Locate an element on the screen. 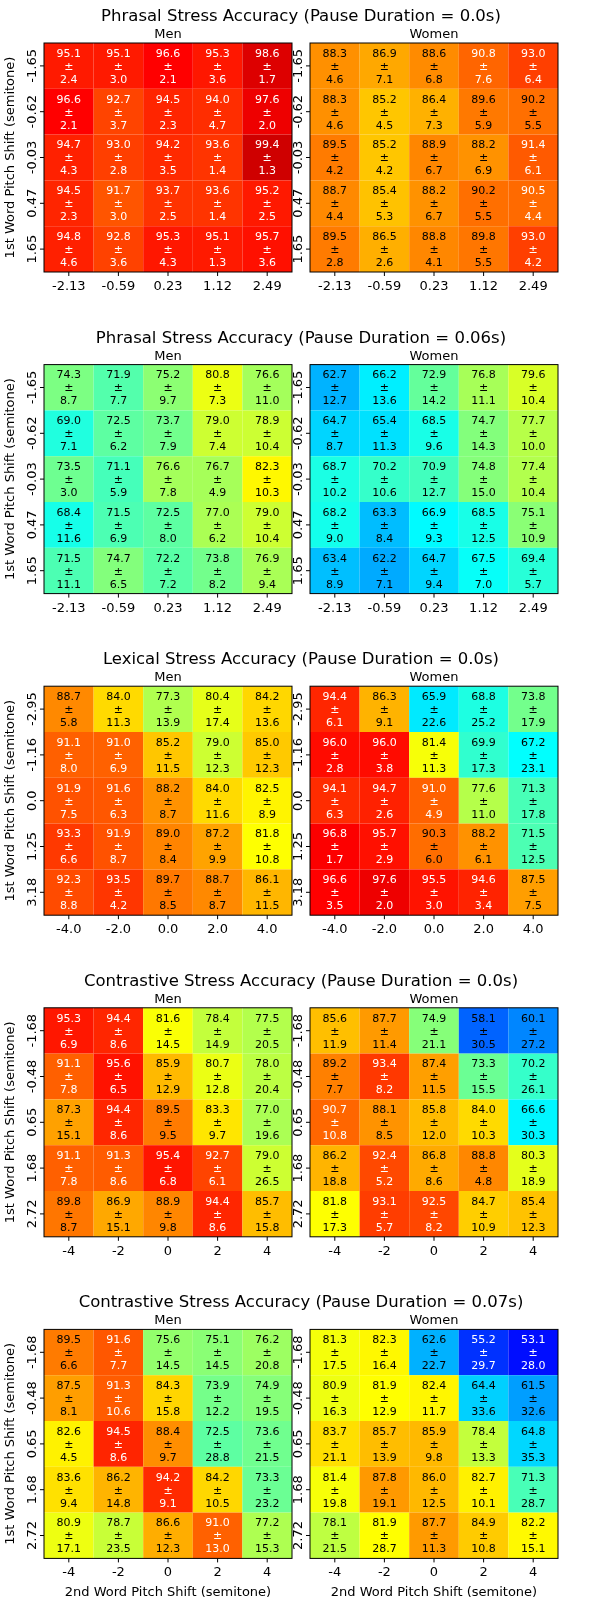 Image resolution: width=594 pixels, height=1618 pixels. annotation: ± 2.5 is located at coordinates (267, 210).